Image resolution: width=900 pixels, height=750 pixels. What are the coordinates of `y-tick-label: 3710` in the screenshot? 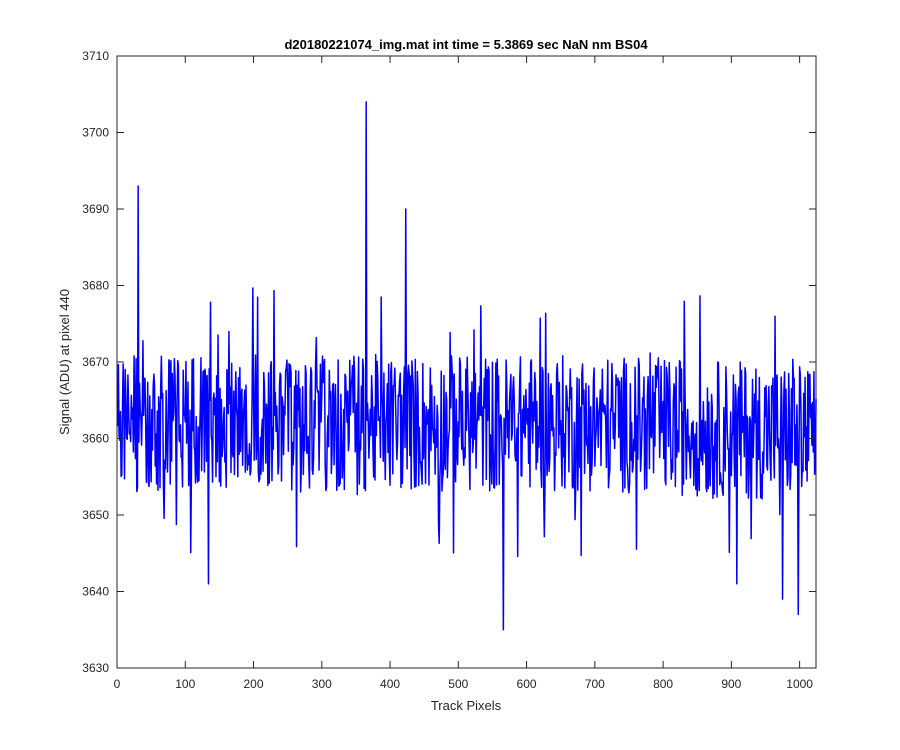 It's located at (95, 56).